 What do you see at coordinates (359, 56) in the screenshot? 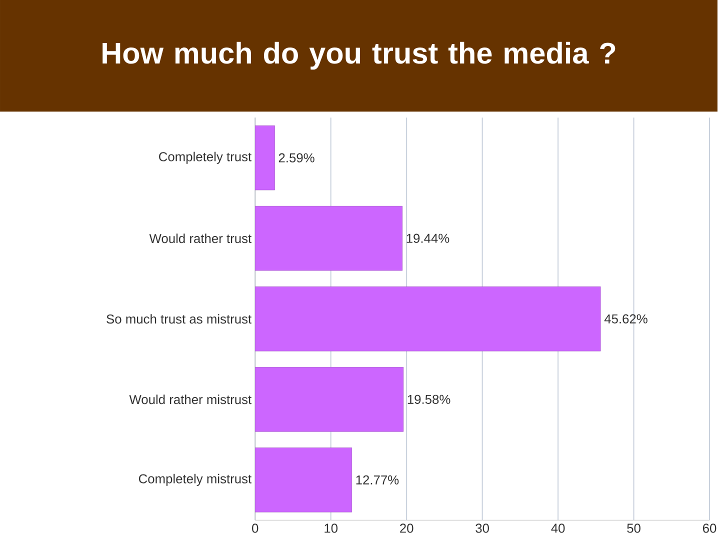
I see `chart-title: How much do you trust the media ?` at bounding box center [359, 56].